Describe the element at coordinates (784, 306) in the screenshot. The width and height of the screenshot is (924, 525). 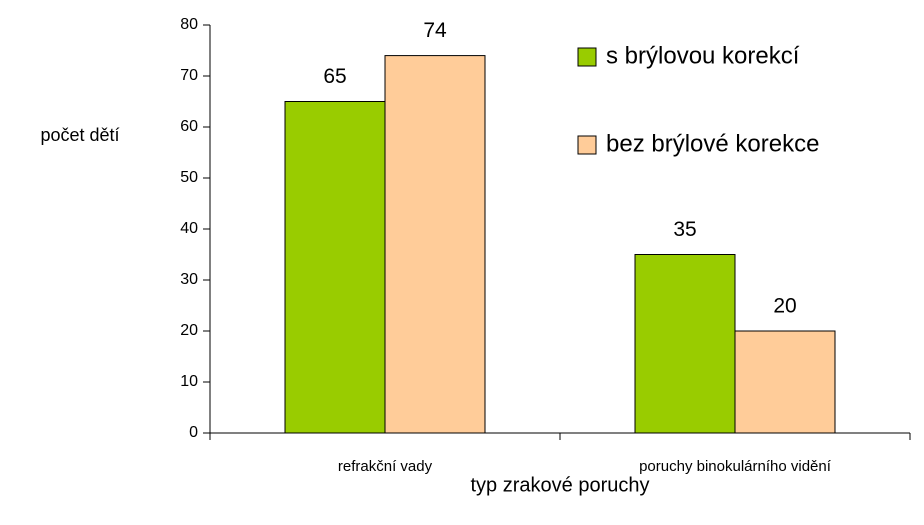
I see `data-label: 20` at that location.